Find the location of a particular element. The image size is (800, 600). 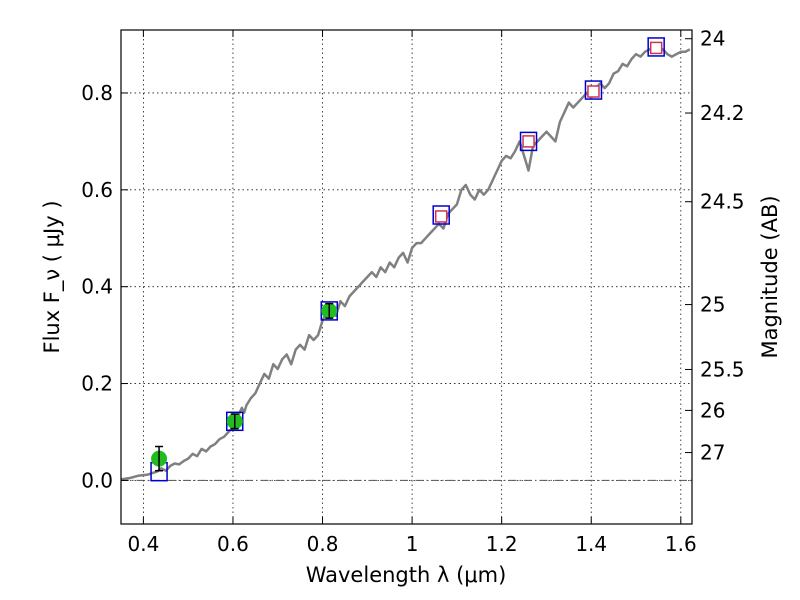

mag-tick-label: 25.5 is located at coordinates (722, 369).